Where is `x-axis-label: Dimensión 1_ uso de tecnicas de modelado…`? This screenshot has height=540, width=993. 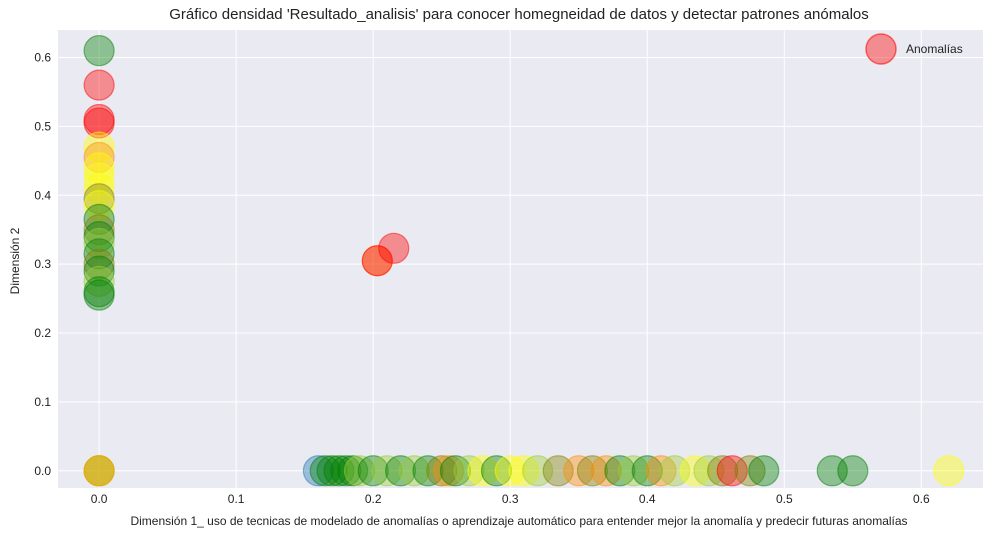
x-axis-label: Dimensión 1_ uso de tecnicas de modelado… is located at coordinates (519, 521).